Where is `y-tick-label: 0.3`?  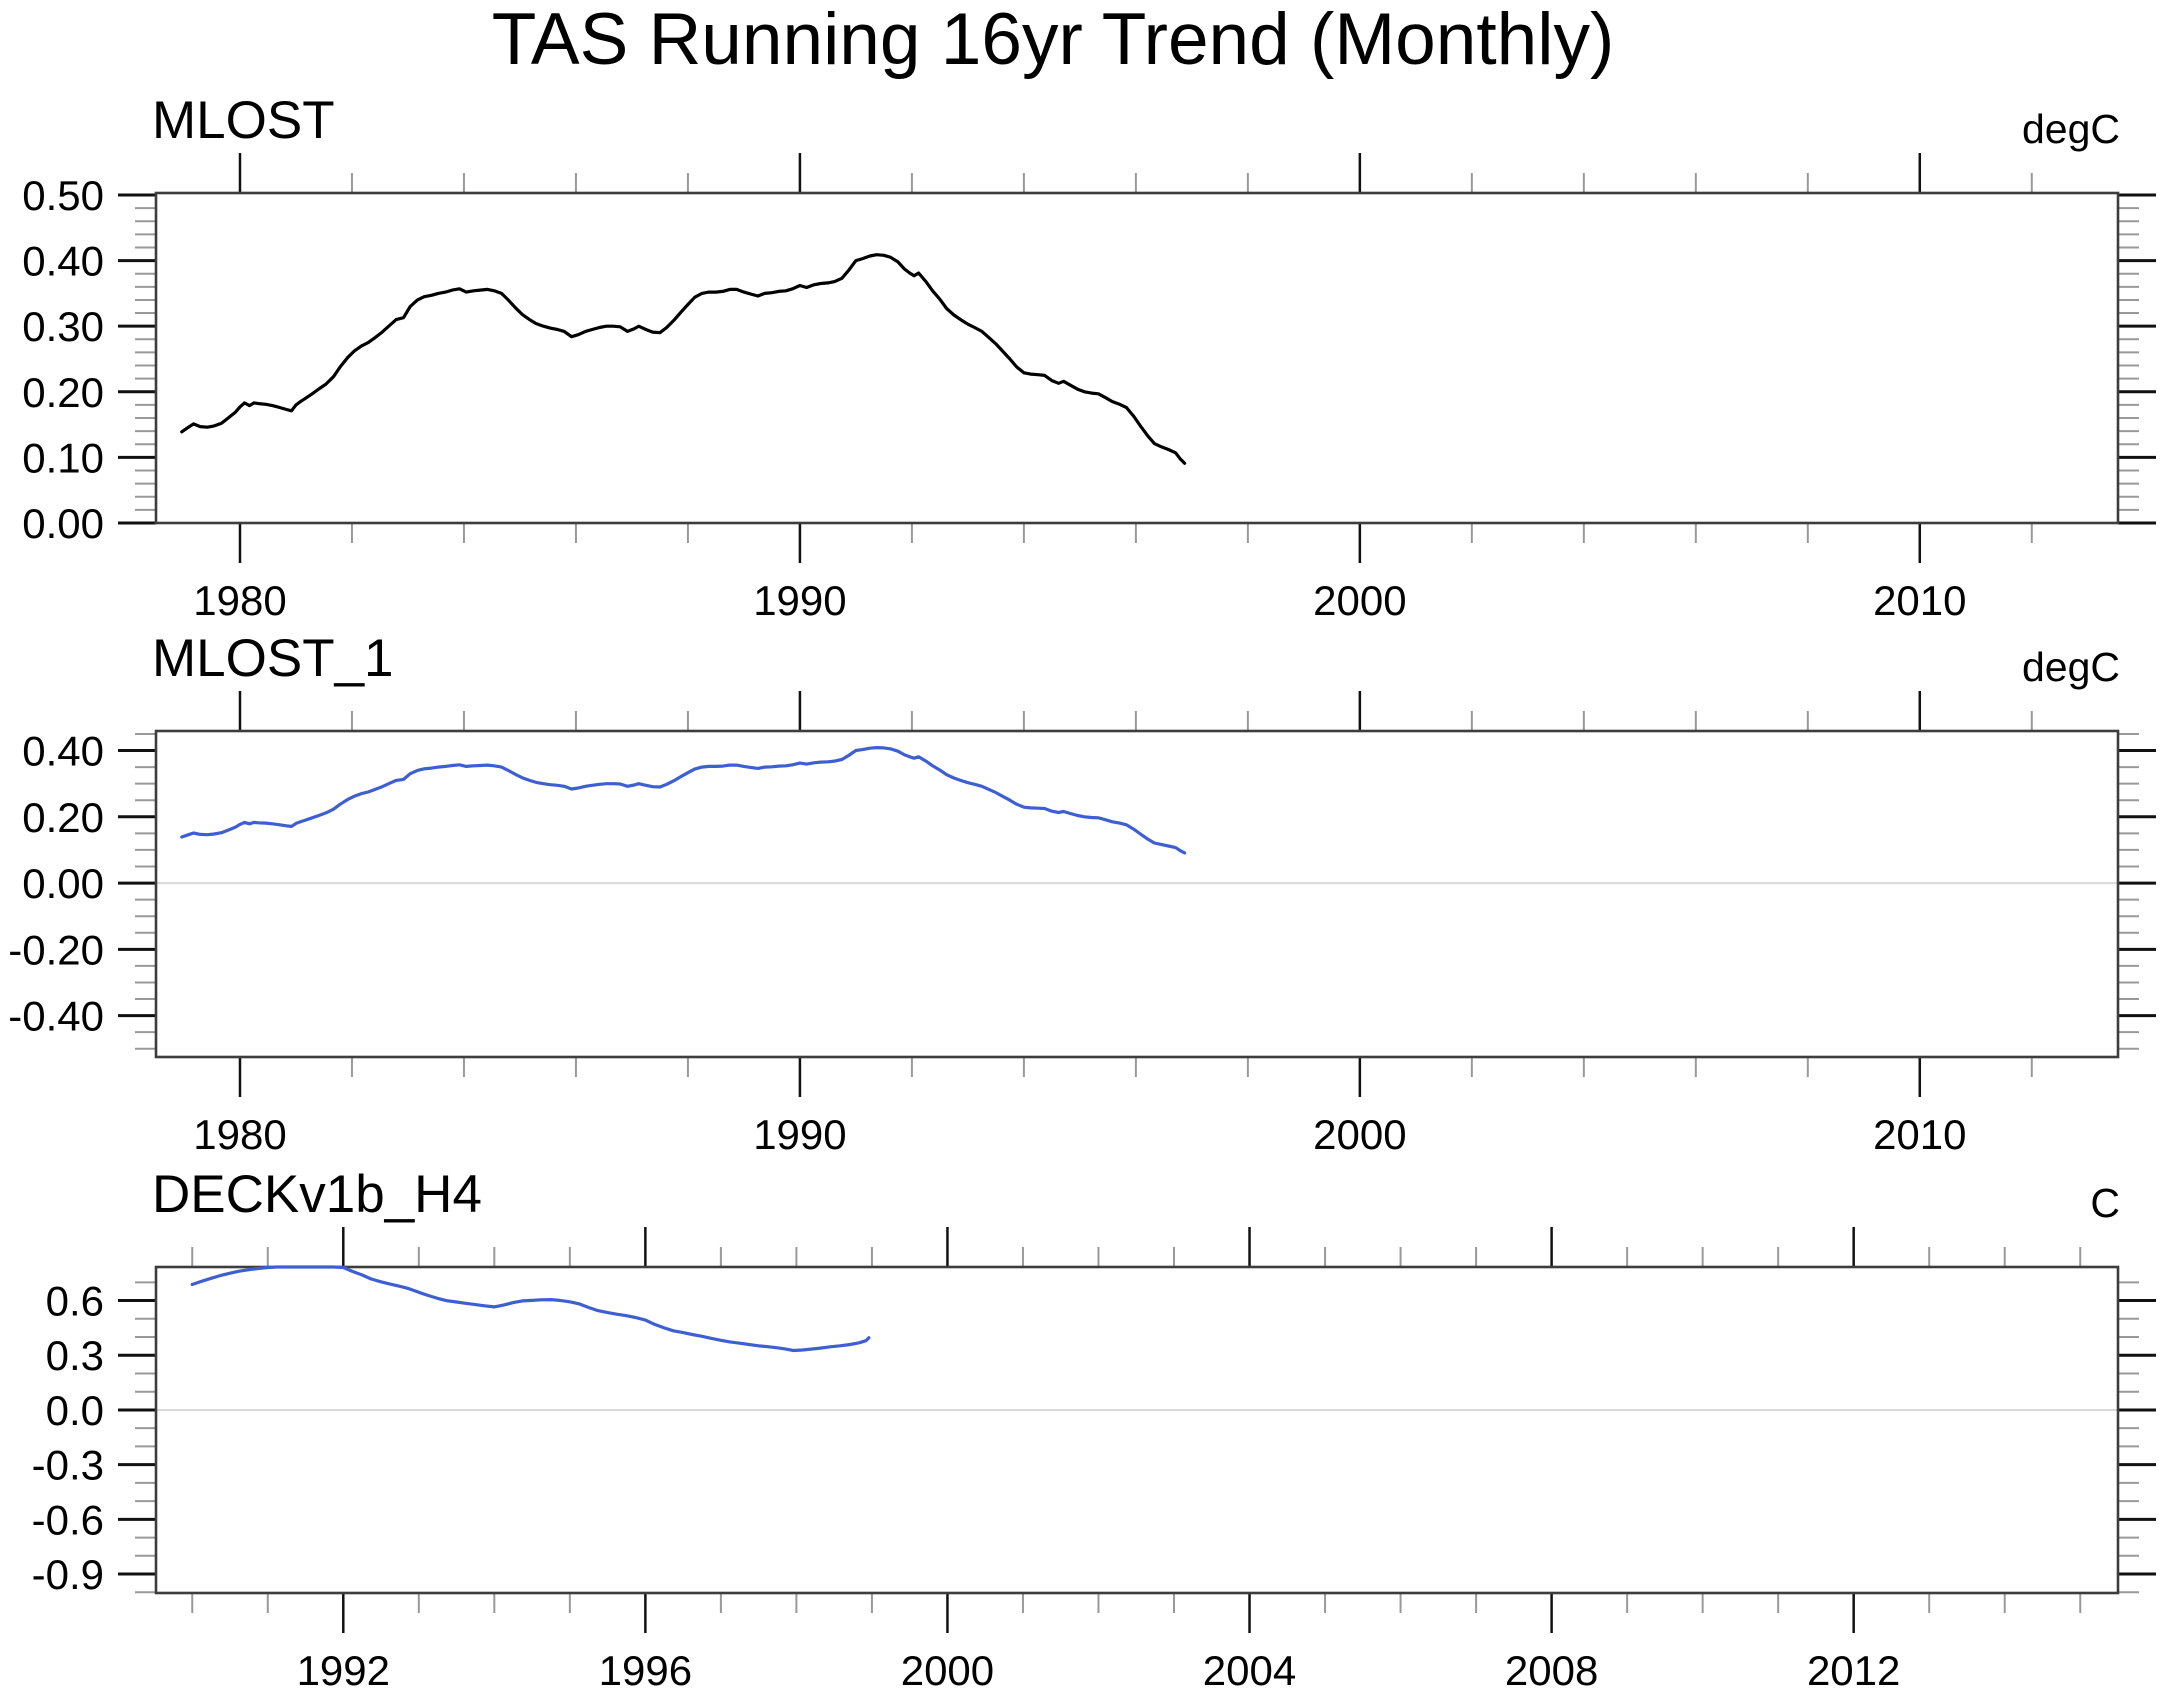
y-tick-label: 0.3 is located at coordinates (75, 1355).